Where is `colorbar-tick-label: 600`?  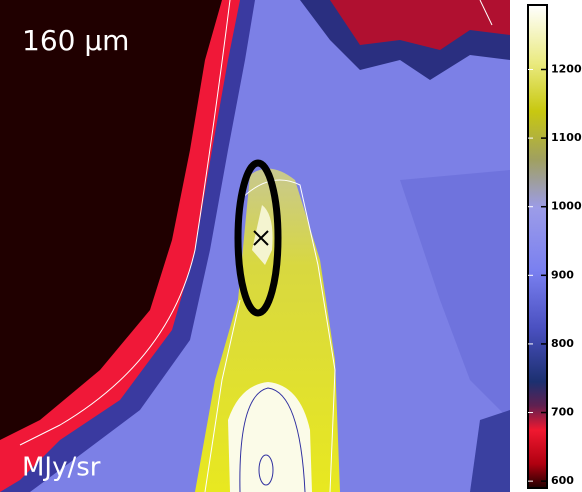 colorbar-tick-label: 600 is located at coordinates (562, 480).